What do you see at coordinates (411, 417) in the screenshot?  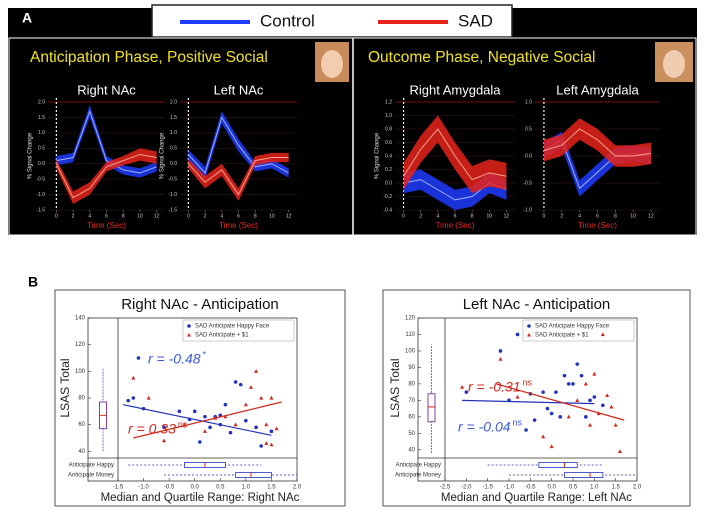 I see `y-tick-label: 60` at bounding box center [411, 417].